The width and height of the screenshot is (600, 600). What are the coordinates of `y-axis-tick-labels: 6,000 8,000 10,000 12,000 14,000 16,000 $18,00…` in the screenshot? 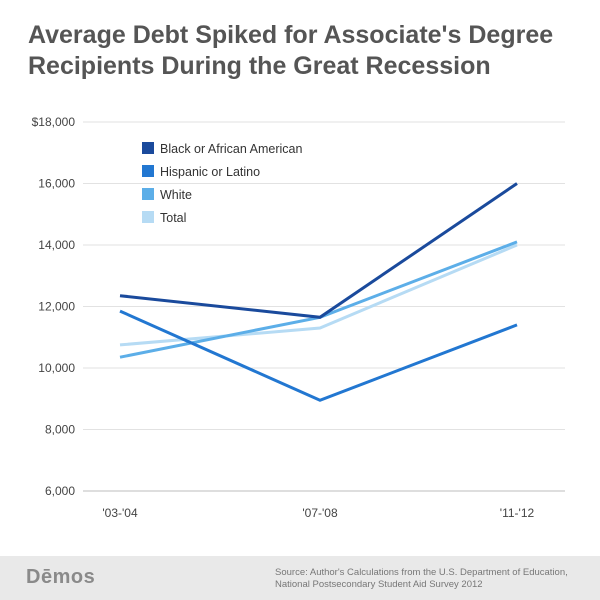 It's located at (54, 306).